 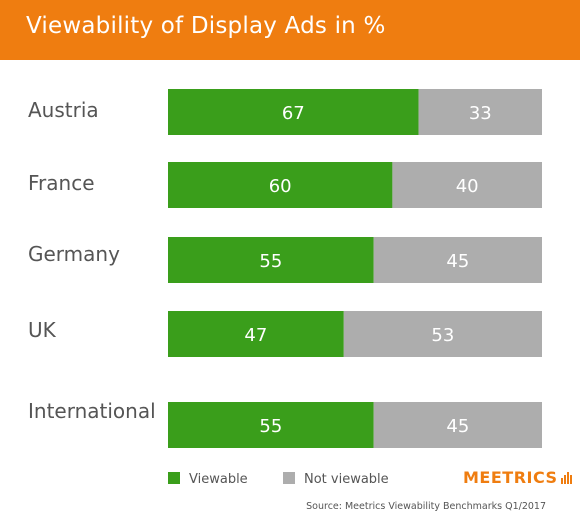 What do you see at coordinates (63, 110) in the screenshot?
I see `category-label-austria: Austria` at bounding box center [63, 110].